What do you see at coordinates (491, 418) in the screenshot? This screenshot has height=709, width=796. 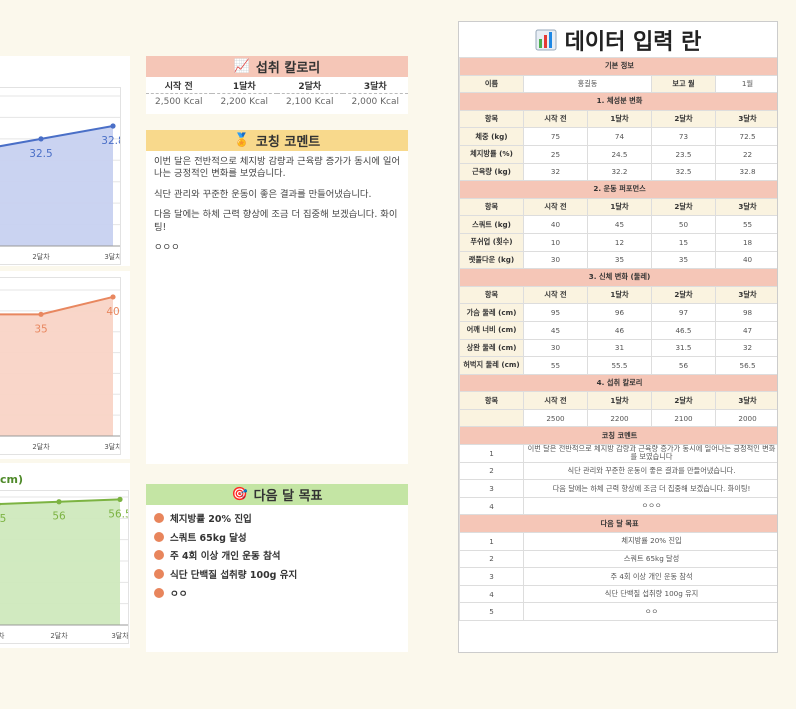 I see `row-label` at bounding box center [491, 418].